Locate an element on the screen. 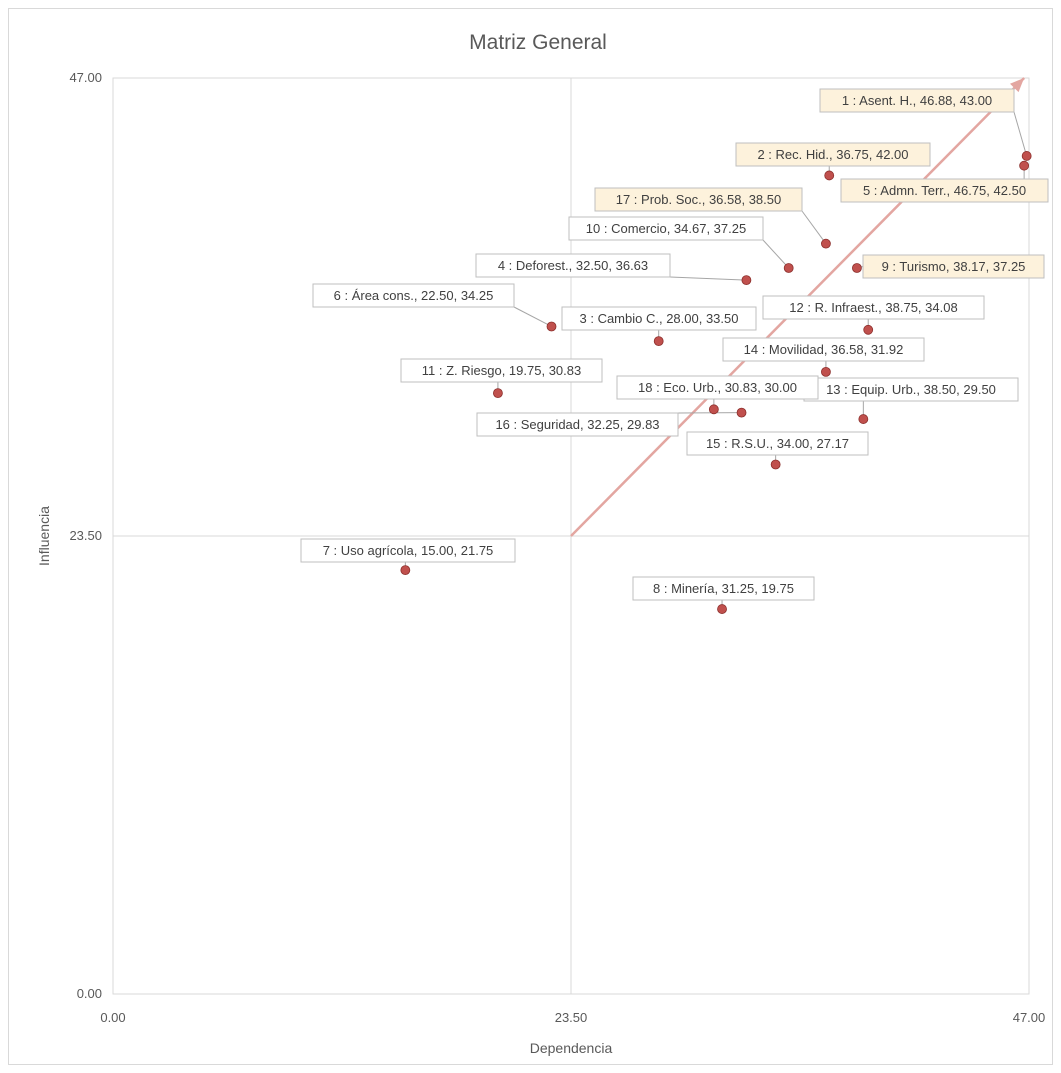 This screenshot has width=1061, height=1073. data-label-2: 2 : Rec. Hid., 36.75, 42.00 is located at coordinates (833, 154).